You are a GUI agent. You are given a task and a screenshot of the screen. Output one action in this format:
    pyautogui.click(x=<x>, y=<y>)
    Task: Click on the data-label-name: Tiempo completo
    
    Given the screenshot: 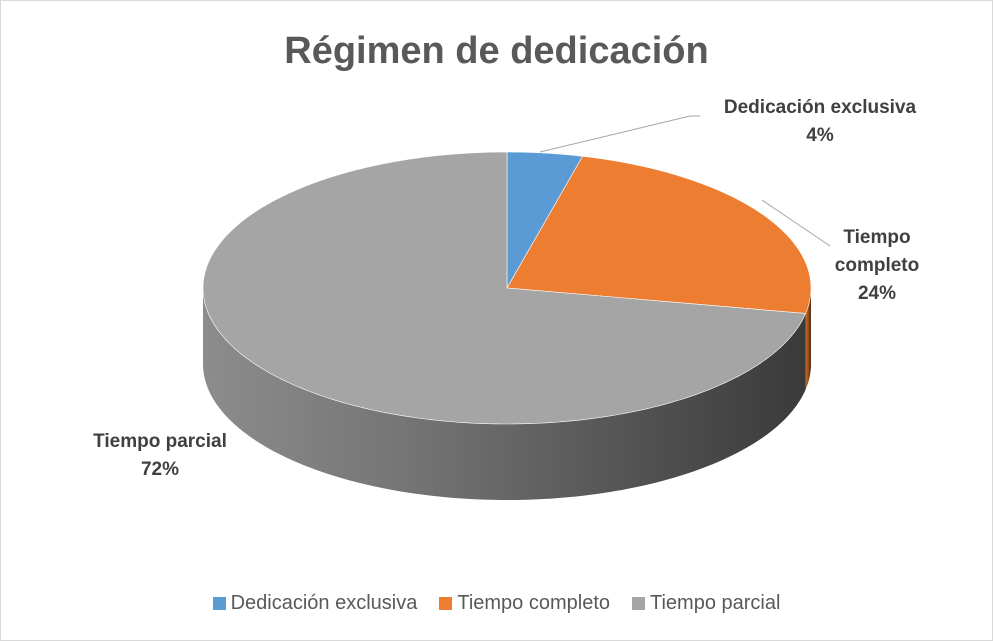 What is the action you would take?
    pyautogui.click(x=877, y=251)
    